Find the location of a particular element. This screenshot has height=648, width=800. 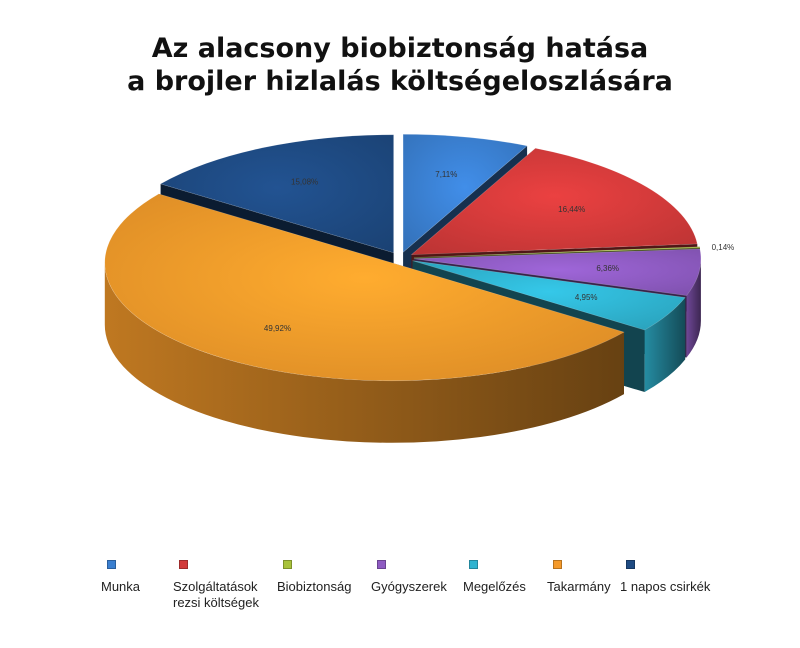

legend-label-line: Gyógyszerek is located at coordinates (409, 586).